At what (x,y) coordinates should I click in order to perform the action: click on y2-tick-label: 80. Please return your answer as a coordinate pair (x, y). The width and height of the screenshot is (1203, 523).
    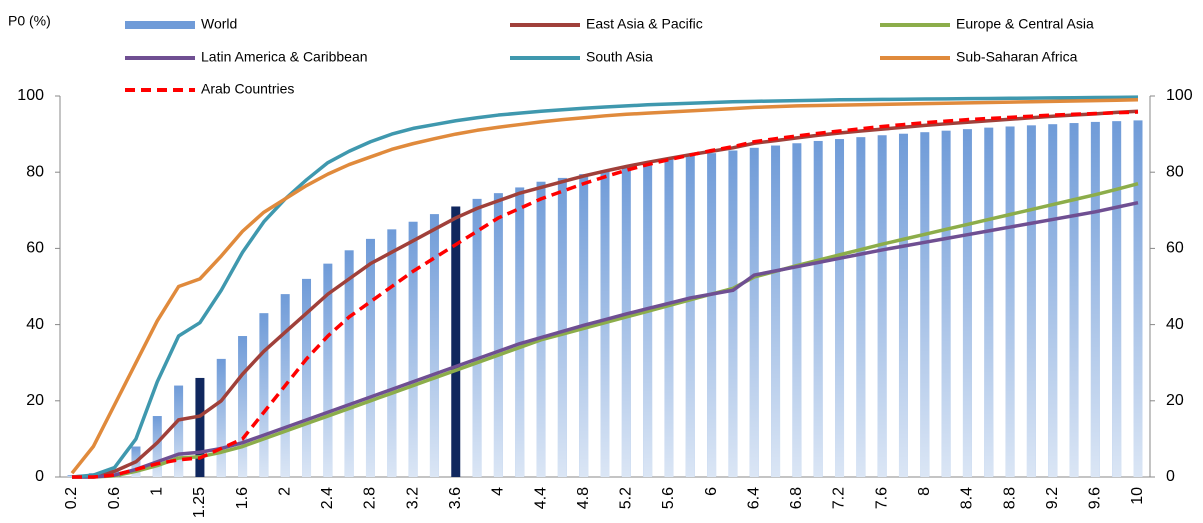
    Looking at the image, I should click on (1175, 171).